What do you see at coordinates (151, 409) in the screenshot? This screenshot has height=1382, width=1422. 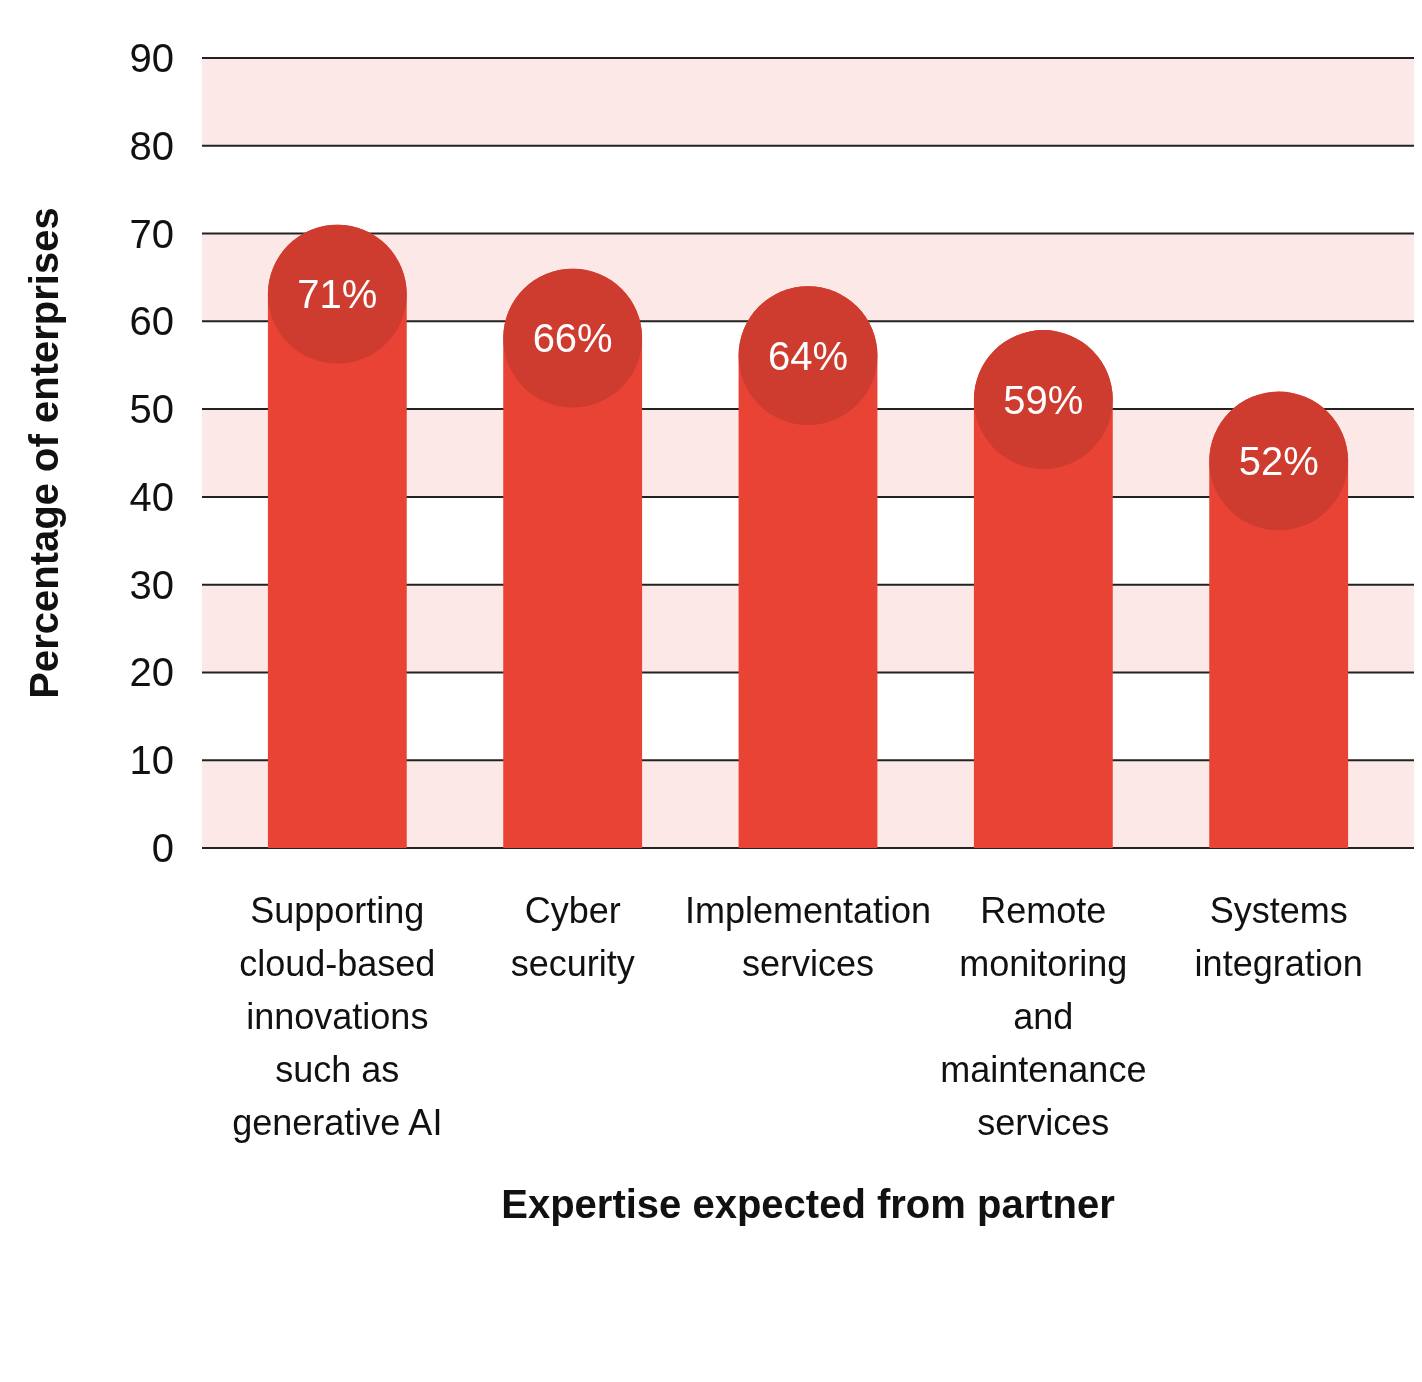 I see `y-tick-label: 50` at bounding box center [151, 409].